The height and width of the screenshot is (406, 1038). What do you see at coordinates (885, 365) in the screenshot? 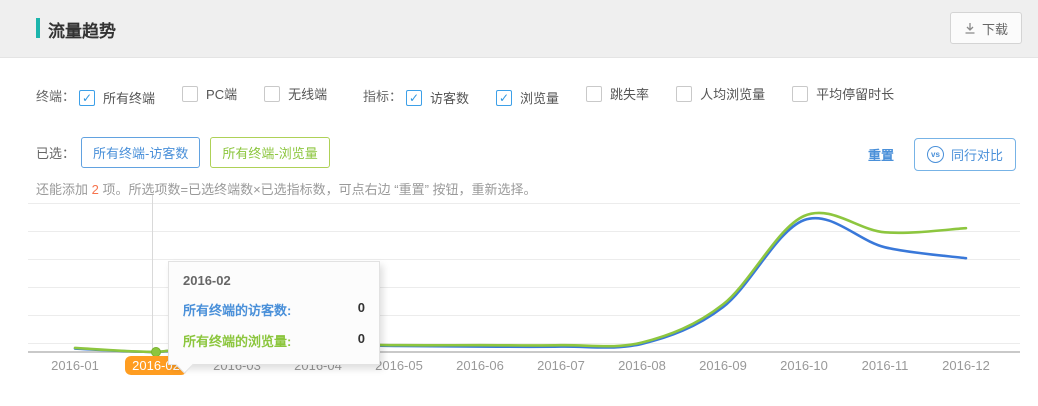
I see `x-axis-label: 2016-11` at bounding box center [885, 365].